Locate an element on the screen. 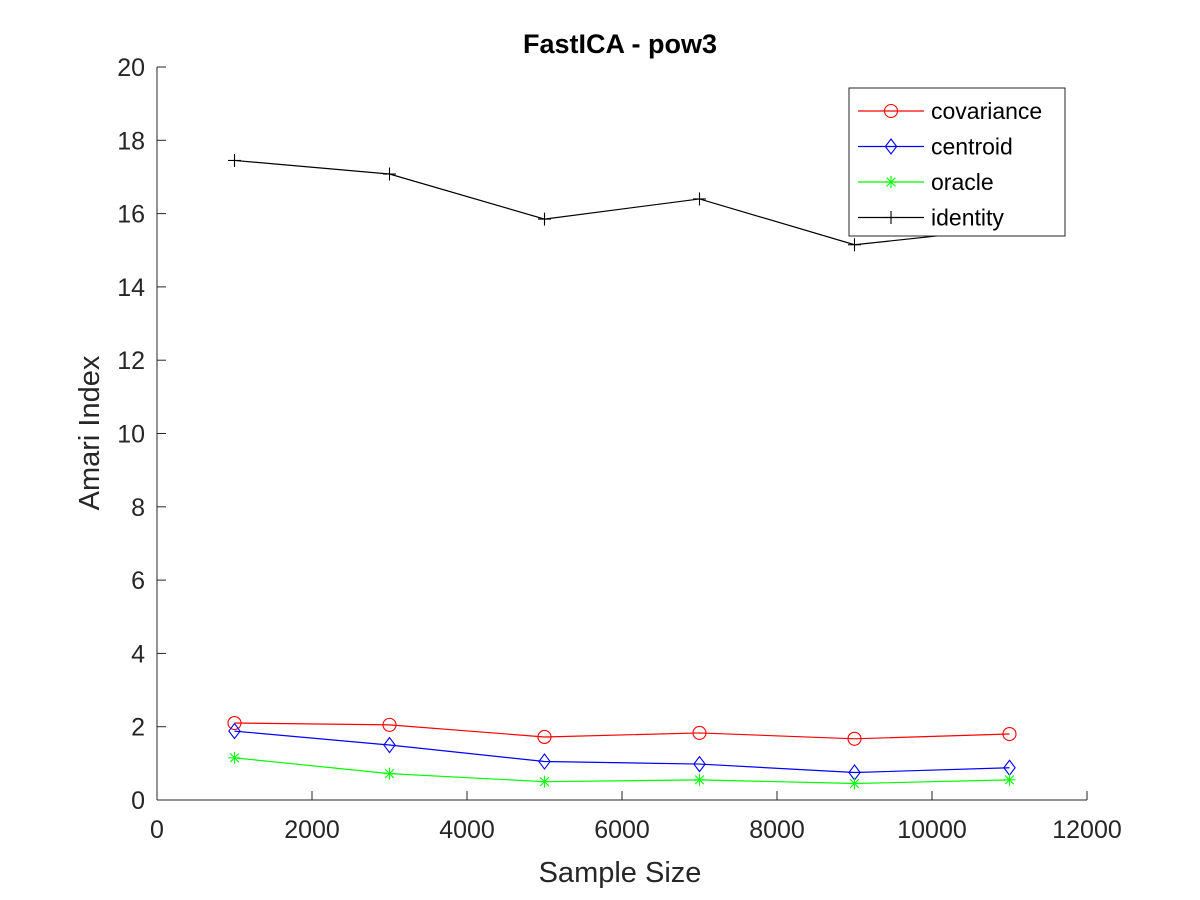 The width and height of the screenshot is (1200, 900). series-covariance is located at coordinates (622, 730).